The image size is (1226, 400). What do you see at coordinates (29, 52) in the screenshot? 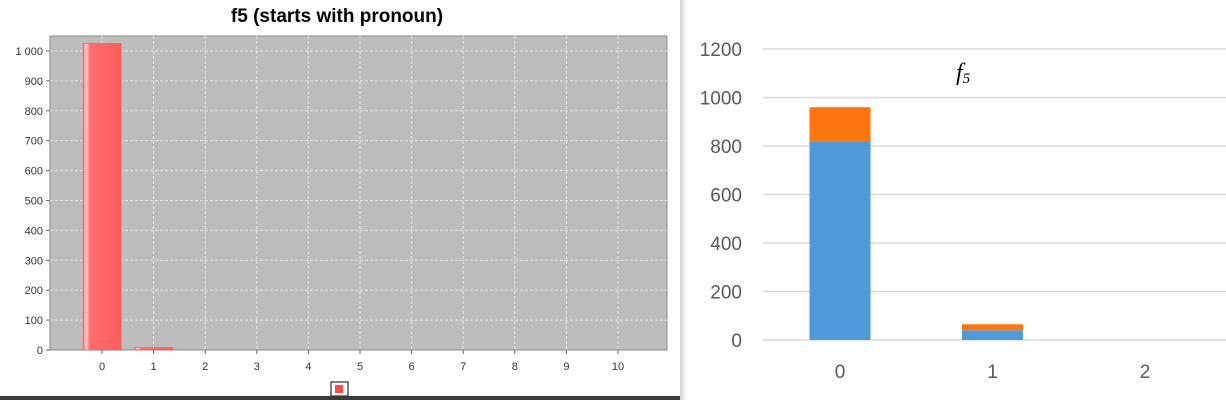
I see `left-ytick-label: 1 000` at bounding box center [29, 52].